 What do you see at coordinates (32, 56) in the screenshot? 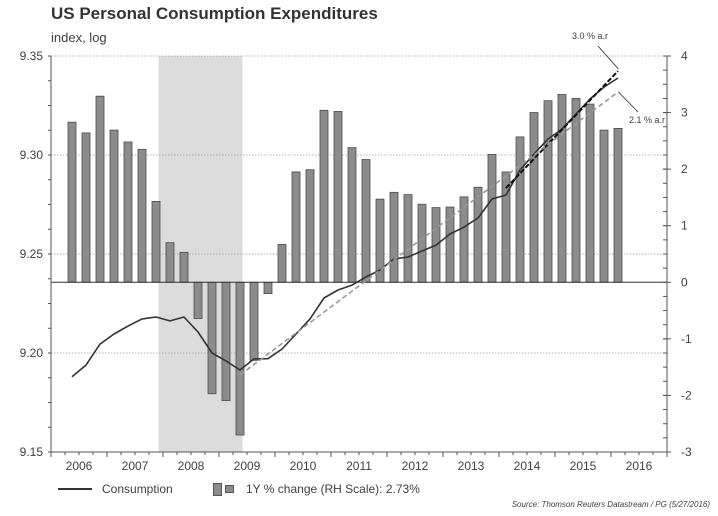
I see `left-axis-tick-label: 9.35` at bounding box center [32, 56].